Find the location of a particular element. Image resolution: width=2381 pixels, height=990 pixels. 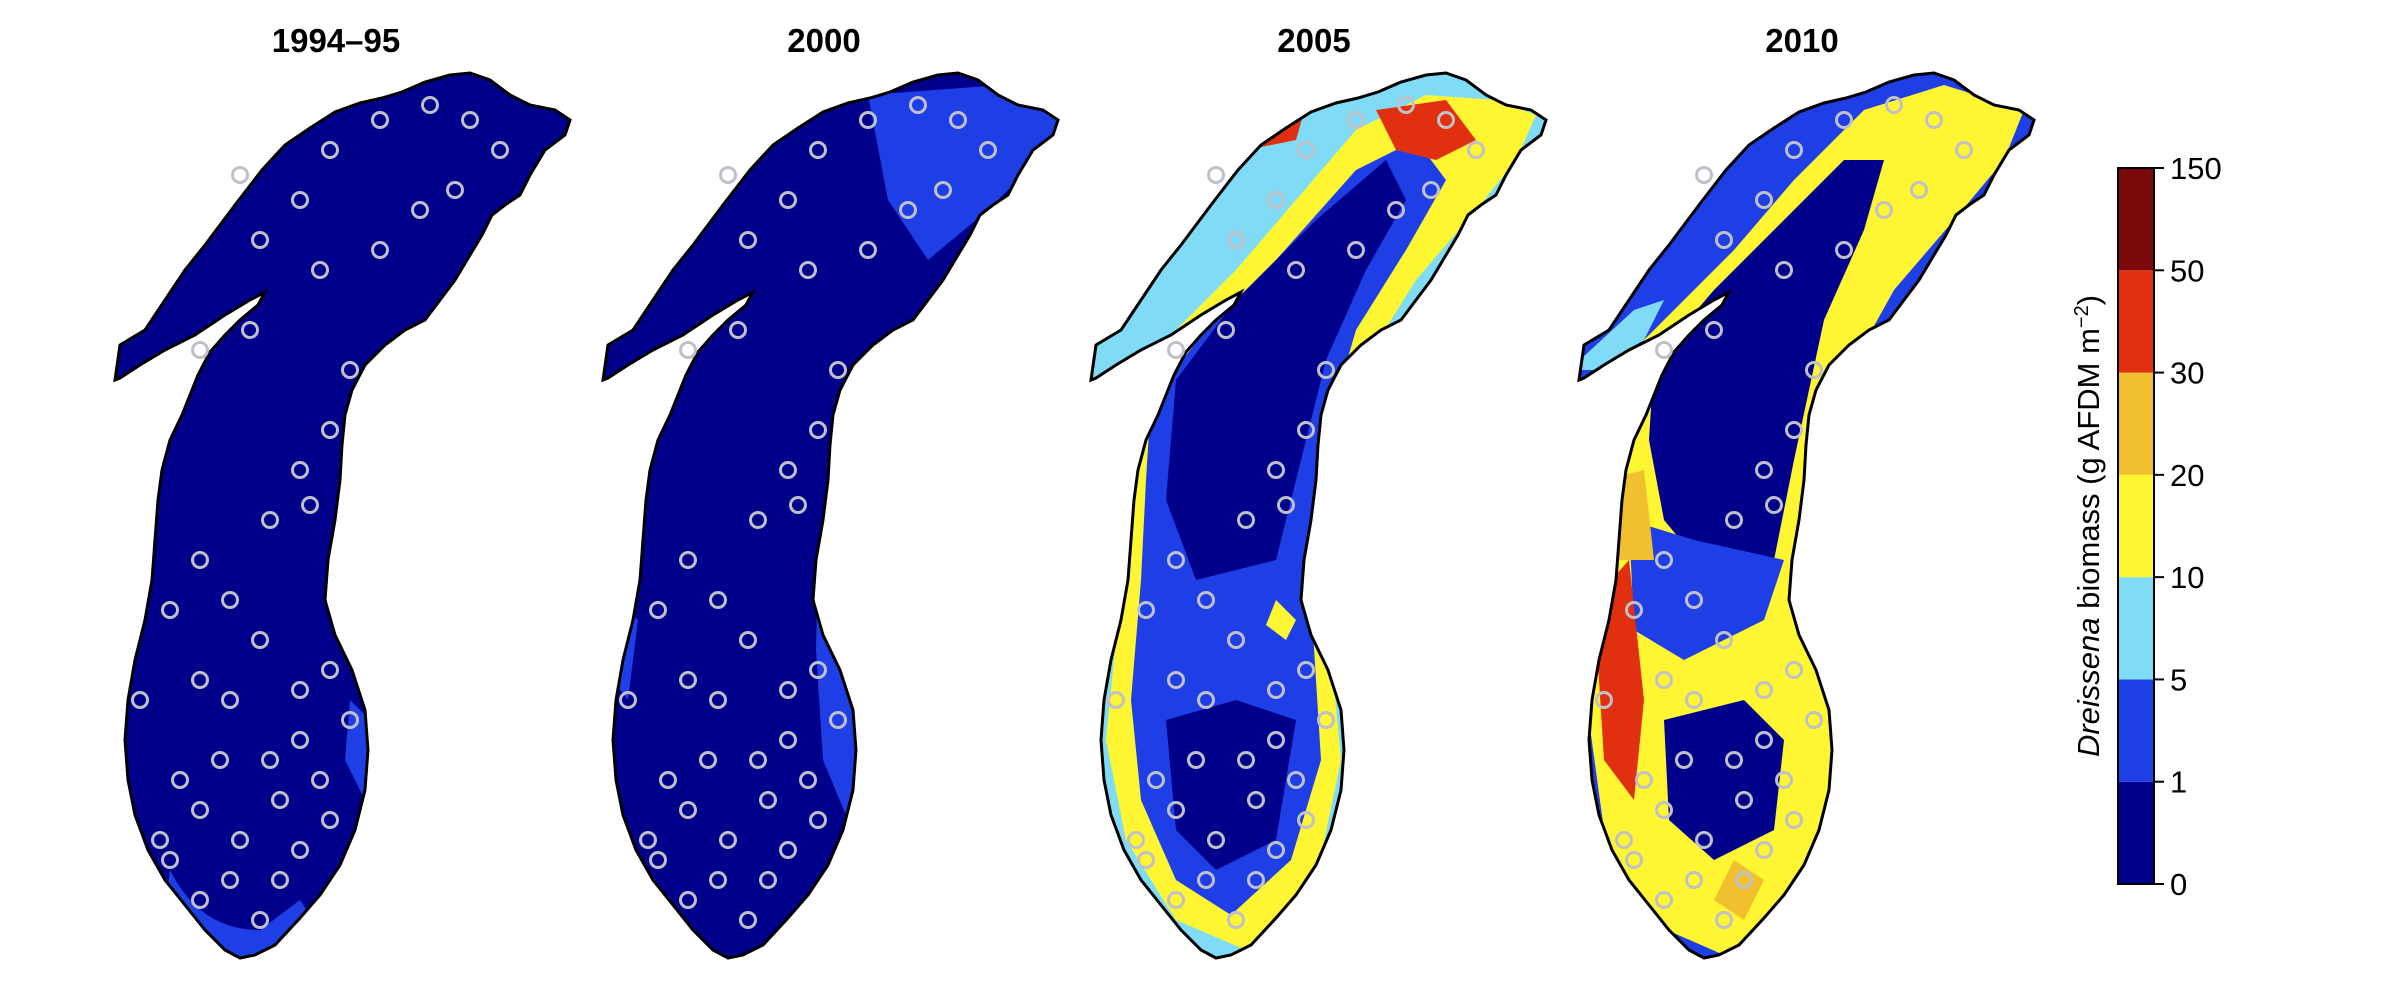

legend-tick-label: 20 is located at coordinates (2187, 475).